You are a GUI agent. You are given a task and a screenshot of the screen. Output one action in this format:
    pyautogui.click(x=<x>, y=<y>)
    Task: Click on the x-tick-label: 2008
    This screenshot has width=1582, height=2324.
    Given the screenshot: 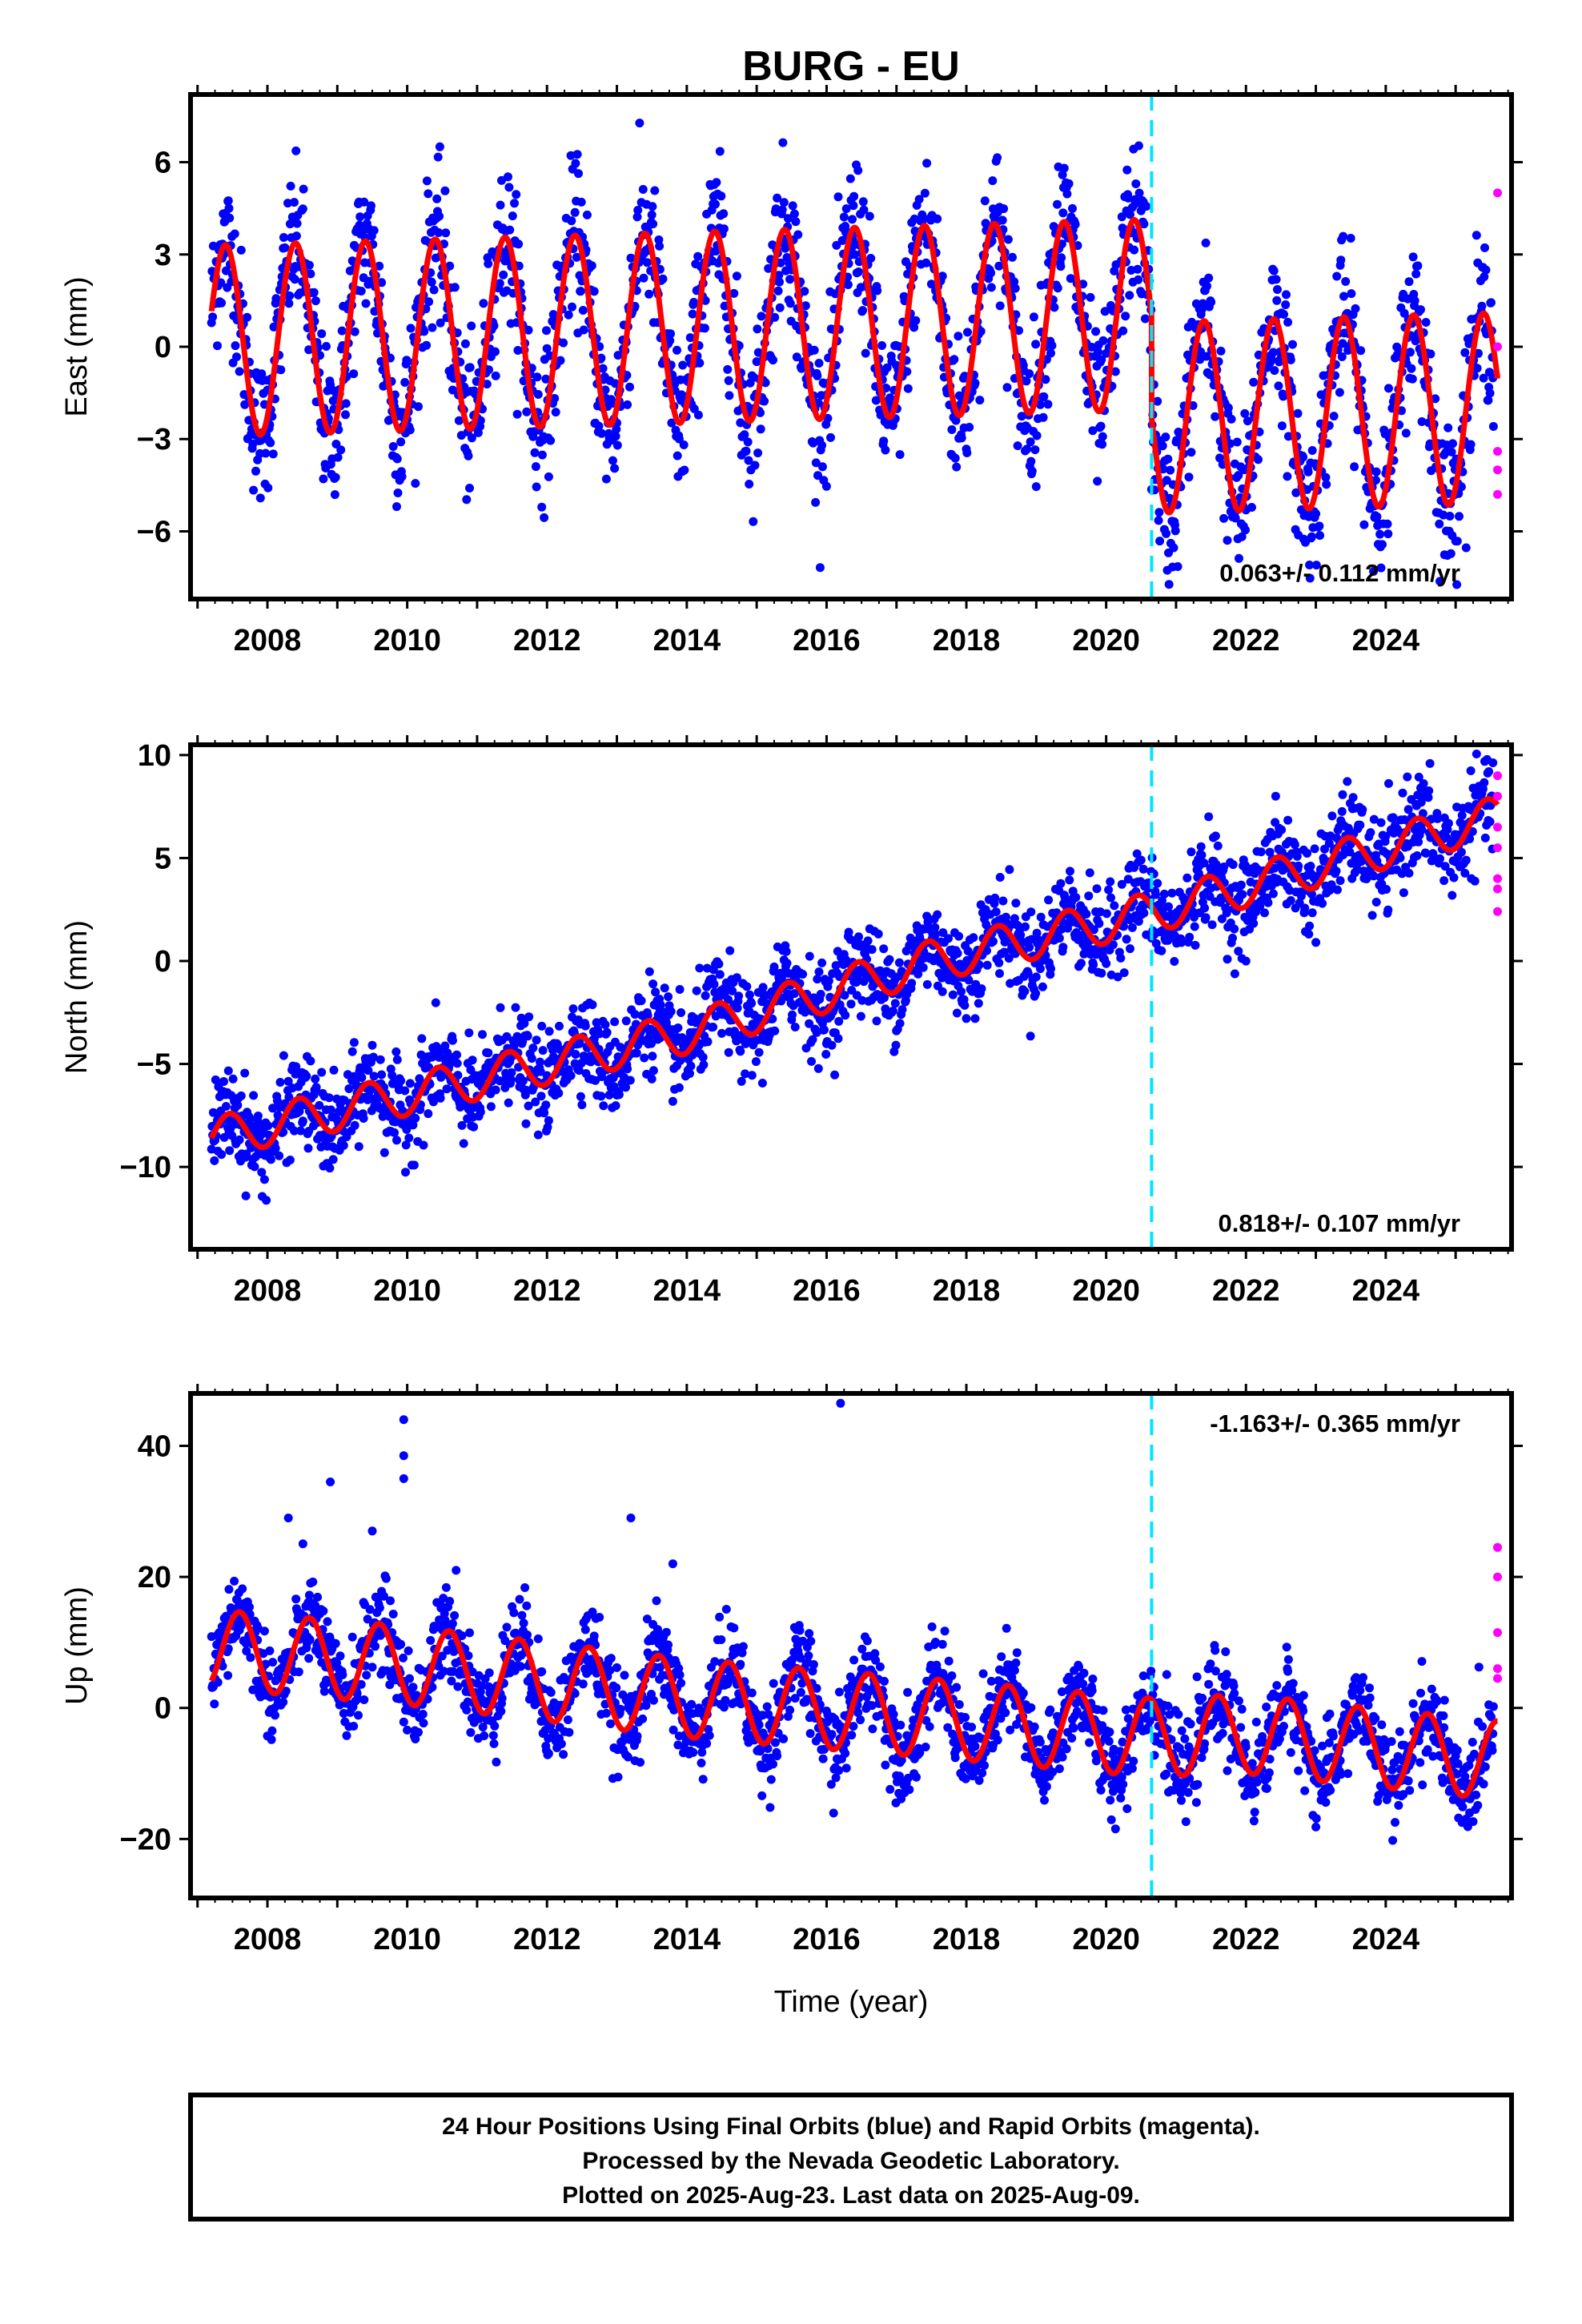 What is the action you would take?
    pyautogui.click(x=268, y=640)
    